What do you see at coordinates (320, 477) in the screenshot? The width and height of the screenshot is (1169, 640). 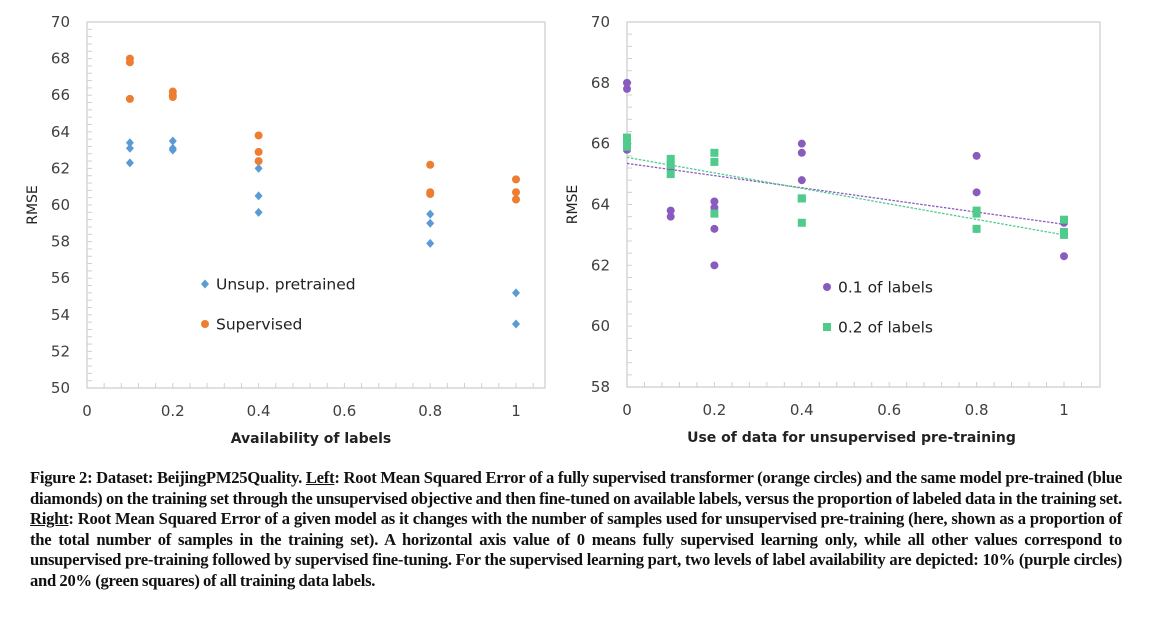 I see `caption-left-label: Left` at bounding box center [320, 477].